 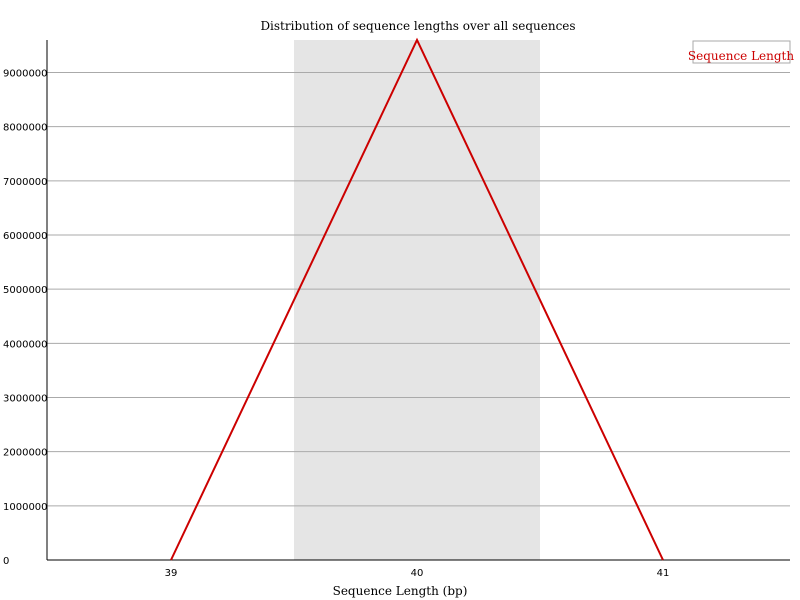 I want to click on y-tick-label: 3000000, so click(x=25, y=399).